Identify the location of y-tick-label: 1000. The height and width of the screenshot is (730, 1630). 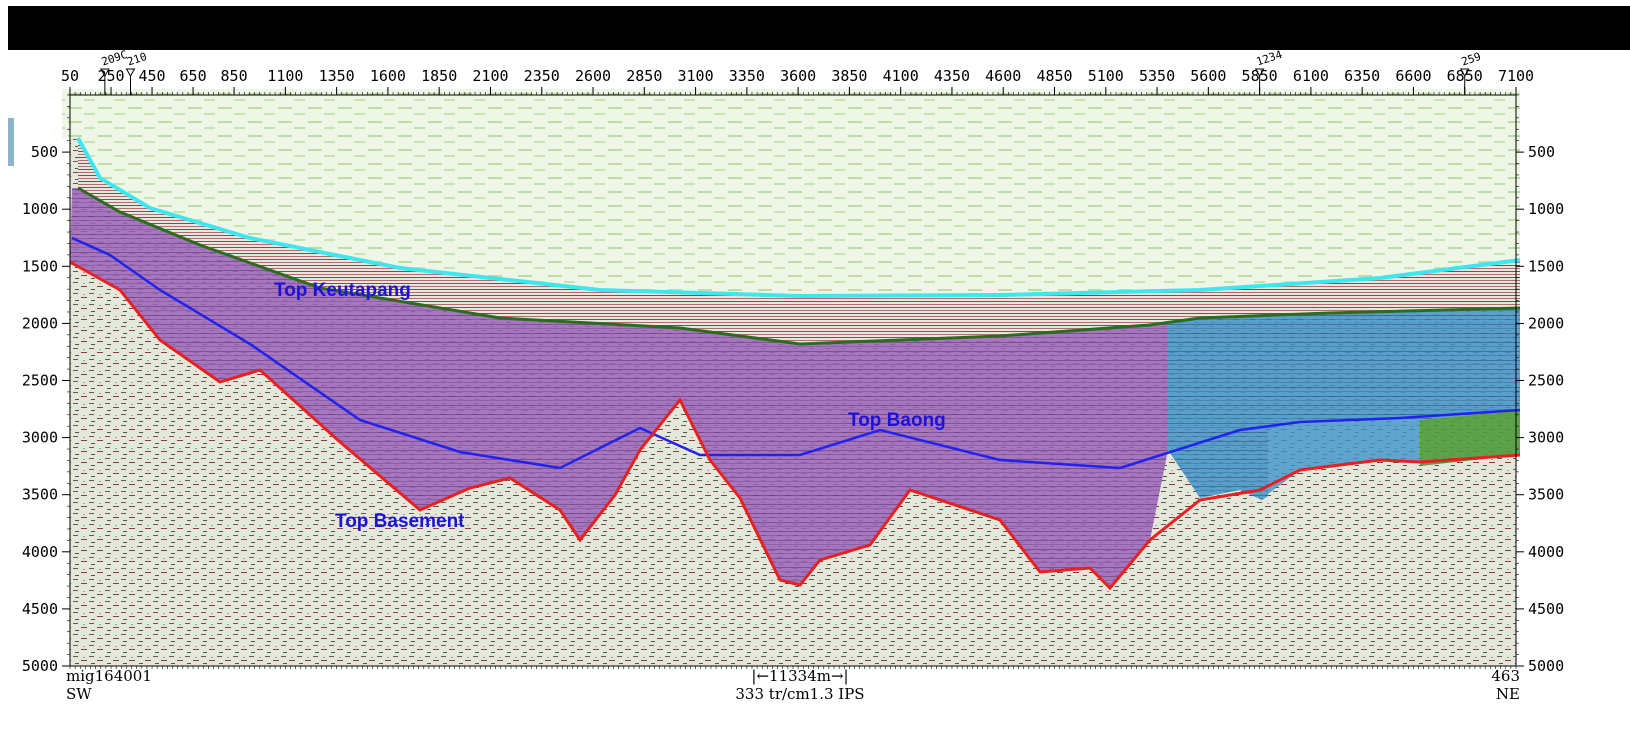
(40, 209).